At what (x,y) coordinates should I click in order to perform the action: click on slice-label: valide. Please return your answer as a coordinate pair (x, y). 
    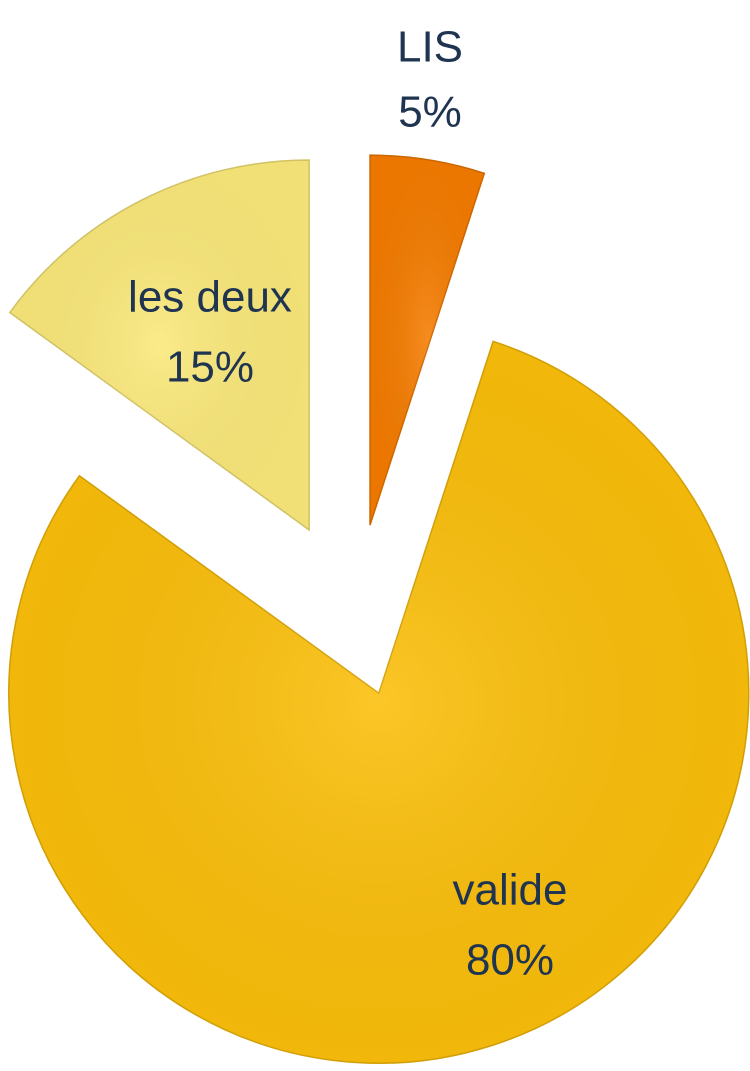
    Looking at the image, I should click on (510, 890).